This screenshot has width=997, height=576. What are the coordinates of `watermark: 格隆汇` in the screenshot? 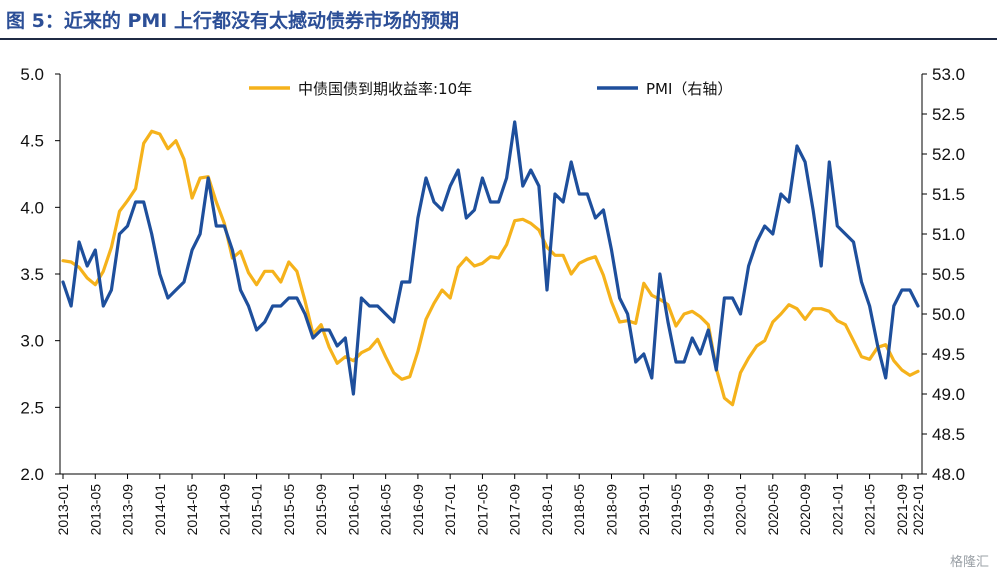 It's located at (969, 562).